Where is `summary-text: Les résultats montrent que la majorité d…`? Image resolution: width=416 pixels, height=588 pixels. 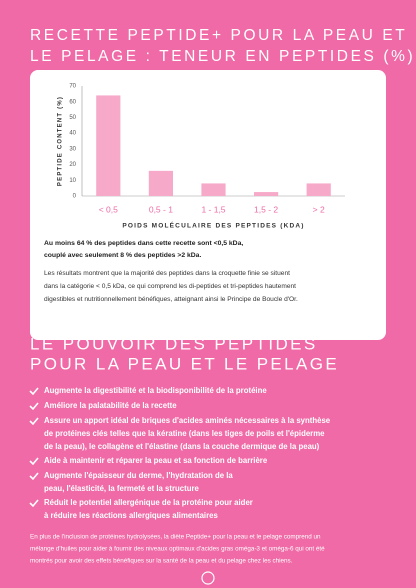 summary-text: Les résultats montrent que la majorité d… is located at coordinates (167, 273).